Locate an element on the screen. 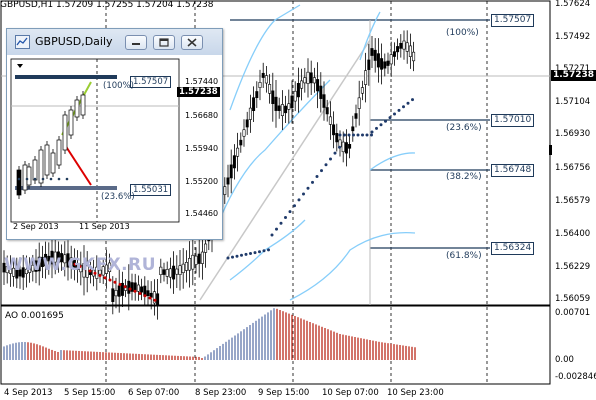  x-axis-label: 9 Sep 15:00 is located at coordinates (284, 393).